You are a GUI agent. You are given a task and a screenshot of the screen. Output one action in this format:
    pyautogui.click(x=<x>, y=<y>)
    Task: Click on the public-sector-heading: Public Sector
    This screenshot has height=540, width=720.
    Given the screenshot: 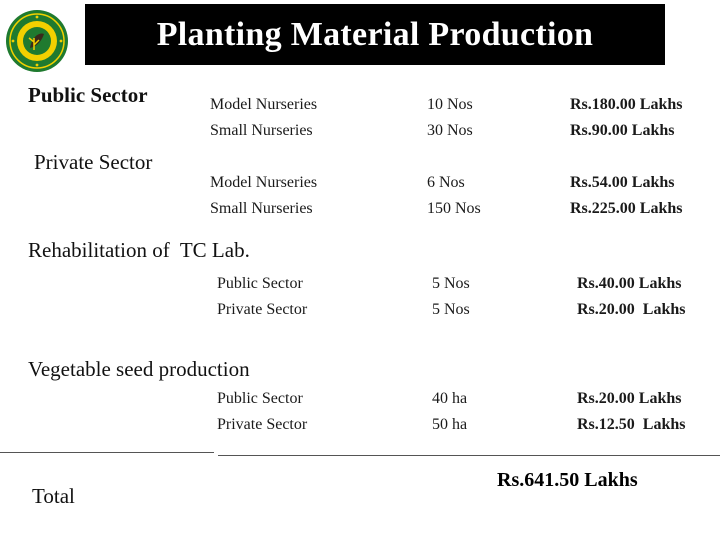 What is the action you would take?
    pyautogui.click(x=88, y=95)
    